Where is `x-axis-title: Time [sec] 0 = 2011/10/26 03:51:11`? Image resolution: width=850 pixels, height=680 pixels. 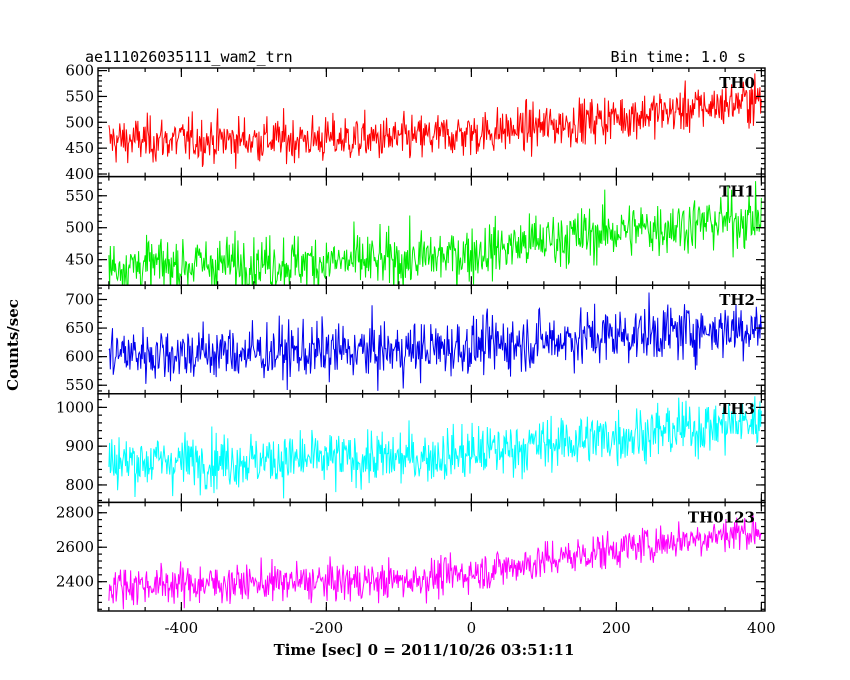
x-axis-title: Time [sec] 0 = 2011/10/26 03:51:11 is located at coordinates (424, 650).